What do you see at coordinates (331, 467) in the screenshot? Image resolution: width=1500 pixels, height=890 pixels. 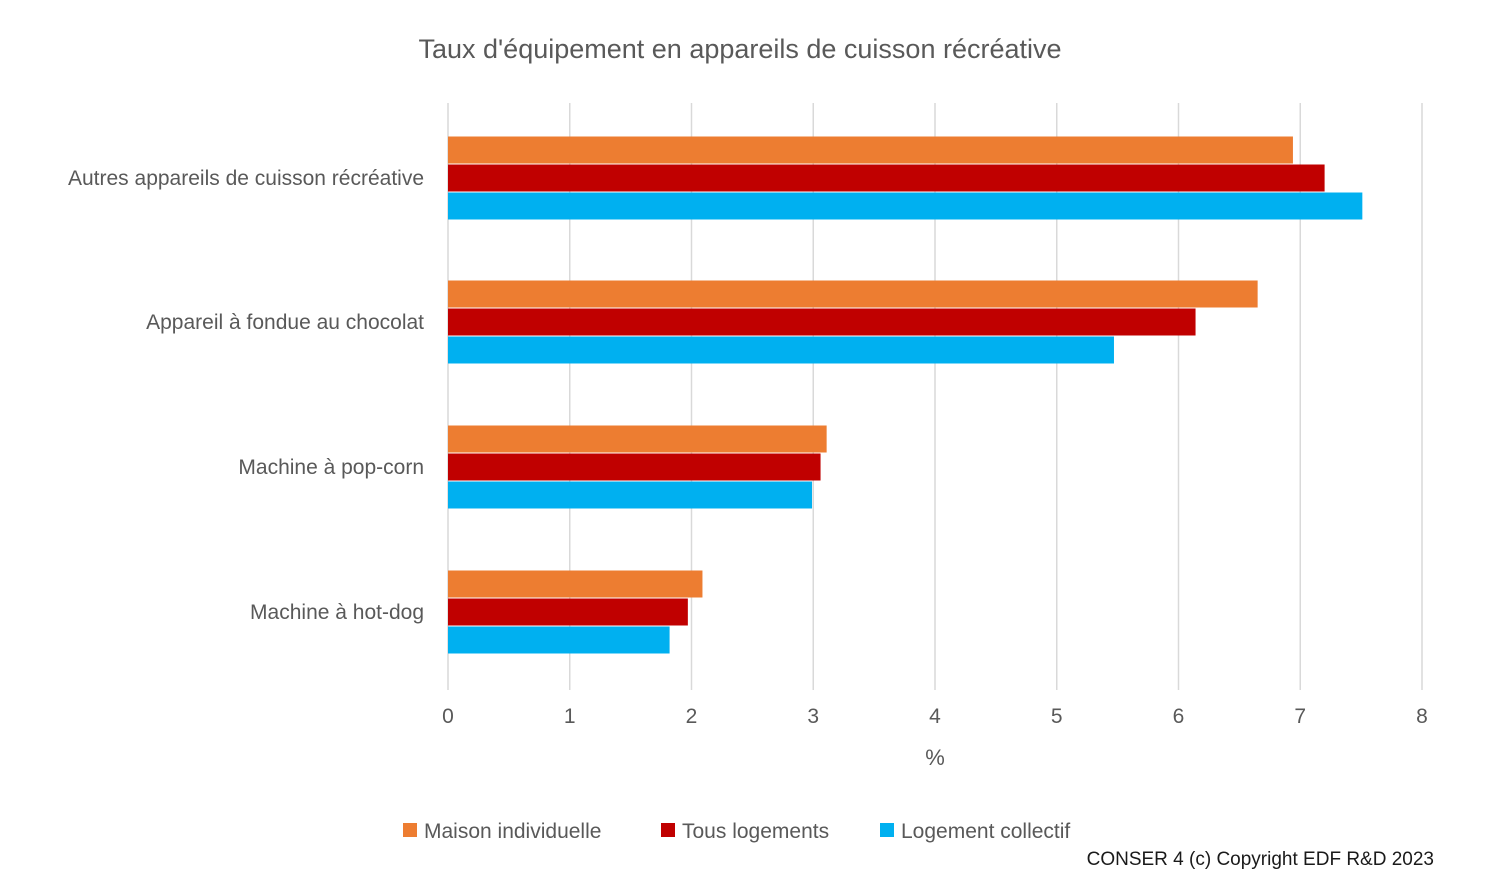 I see `category-label-2: Machine à pop-corn` at bounding box center [331, 467].